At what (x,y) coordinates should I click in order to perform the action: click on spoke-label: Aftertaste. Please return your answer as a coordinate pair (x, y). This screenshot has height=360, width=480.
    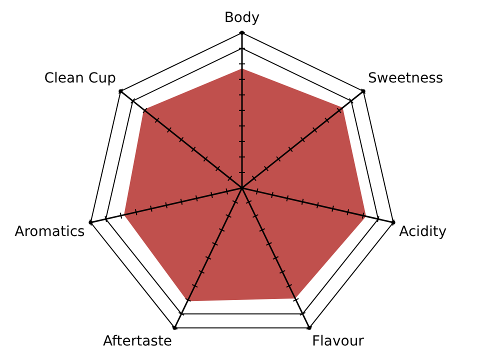
    Looking at the image, I should click on (137, 341).